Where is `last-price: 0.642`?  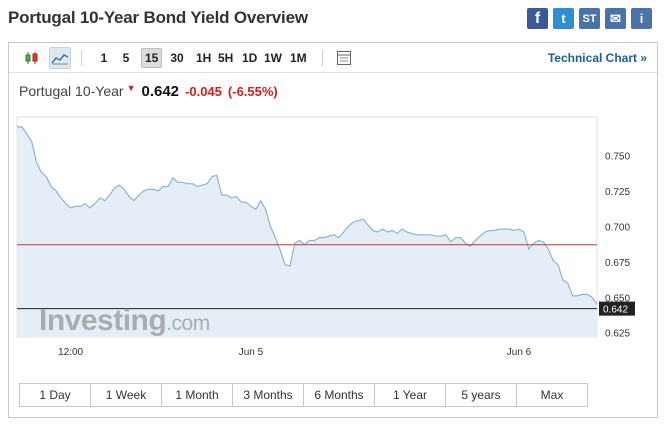 last-price: 0.642 is located at coordinates (160, 91).